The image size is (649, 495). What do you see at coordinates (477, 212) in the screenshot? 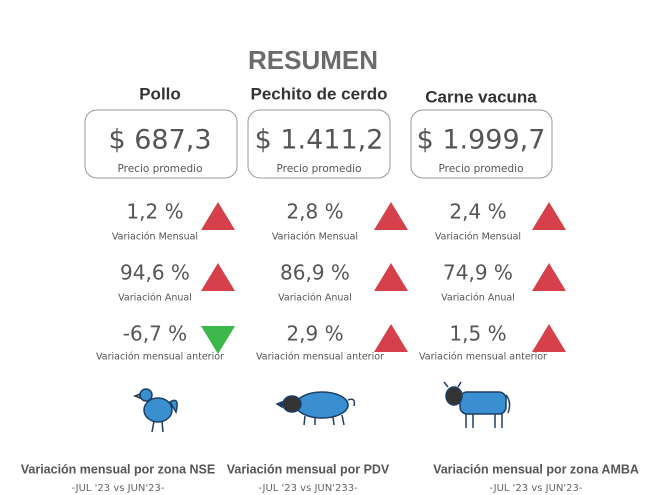
I see `metric-value: 2,4 %` at bounding box center [477, 212].